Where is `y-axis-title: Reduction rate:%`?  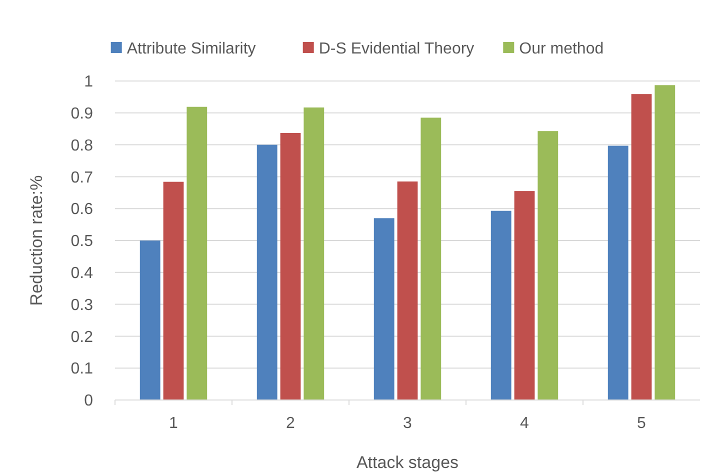 y-axis-title: Reduction rate:% is located at coordinates (36, 240).